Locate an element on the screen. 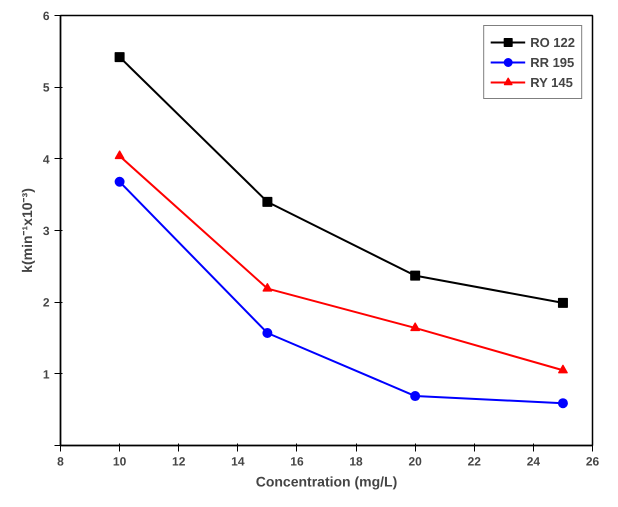  x-axis-title: Concentration (mg/L) is located at coordinates (327, 482).